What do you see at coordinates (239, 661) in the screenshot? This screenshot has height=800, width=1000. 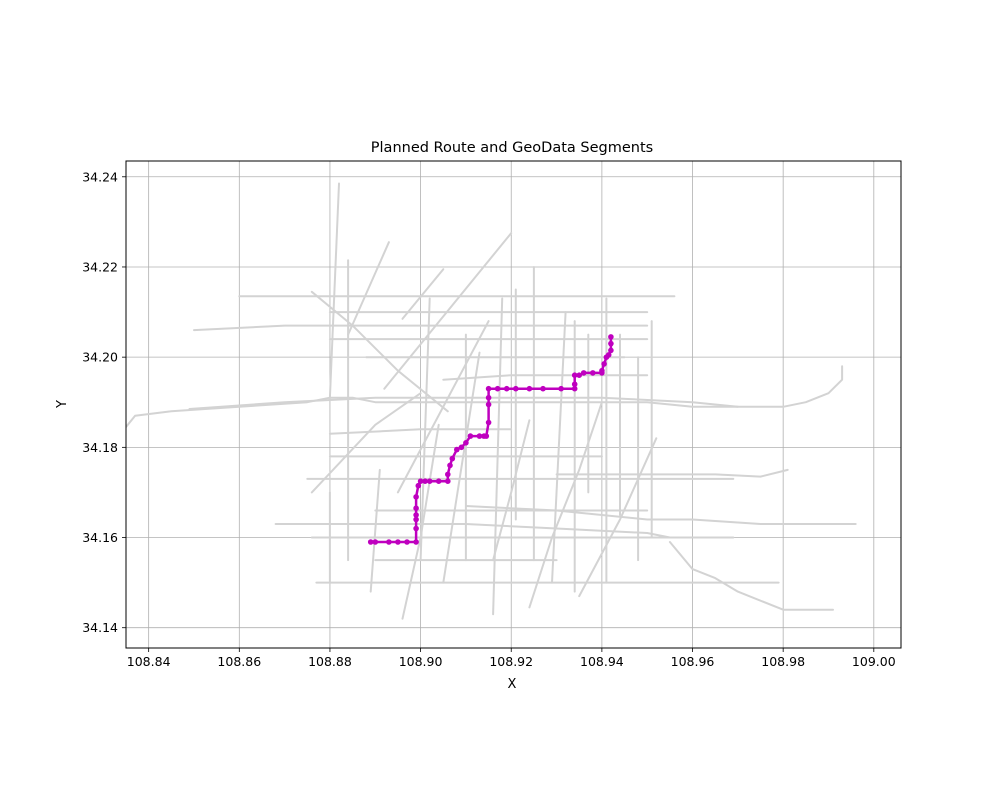 I see `x-tick-label: 108.86` at bounding box center [239, 661].